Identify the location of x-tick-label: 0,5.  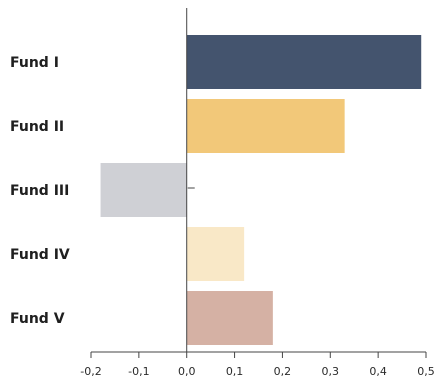
(426, 371).